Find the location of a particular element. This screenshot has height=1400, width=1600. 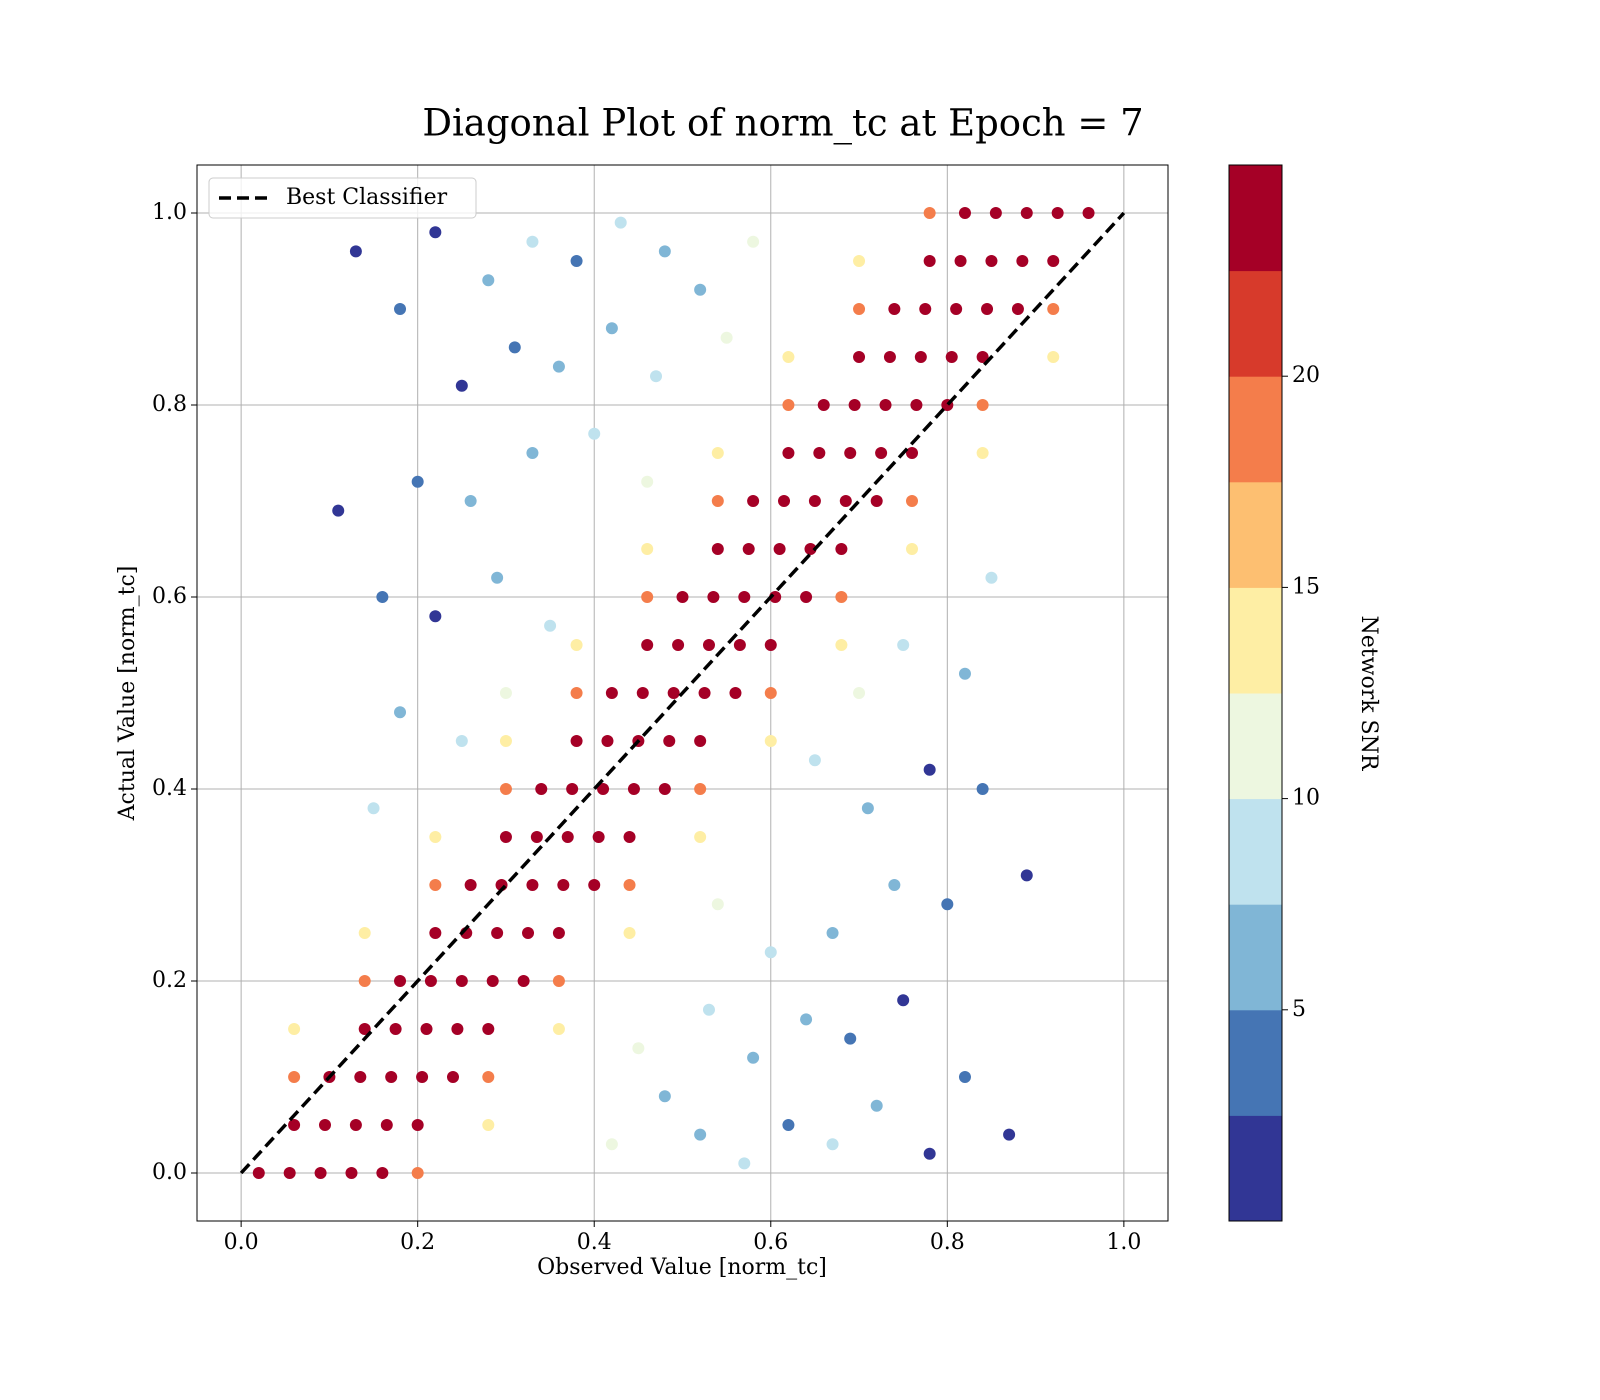

x-tick-label: 0.2 is located at coordinates (417, 1242).